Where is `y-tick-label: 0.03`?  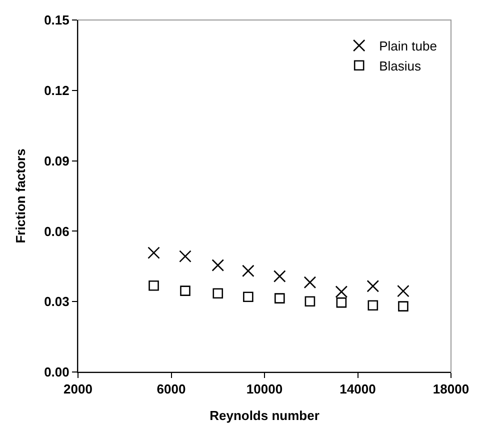 y-tick-label: 0.03 is located at coordinates (57, 302).